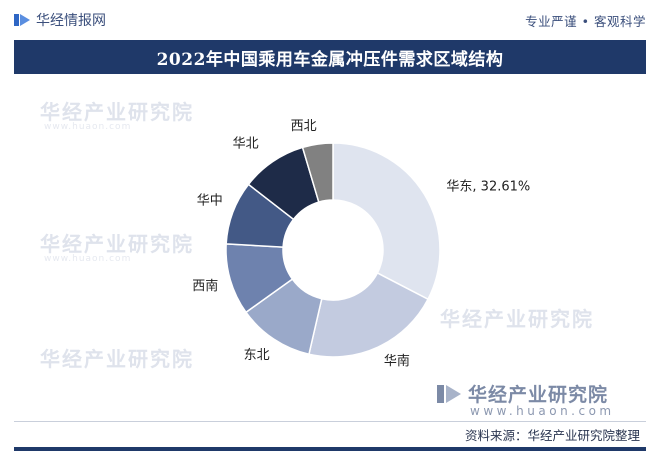 The image size is (660, 455). What do you see at coordinates (257, 355) in the screenshot?
I see `slice-label-3: 东北` at bounding box center [257, 355].